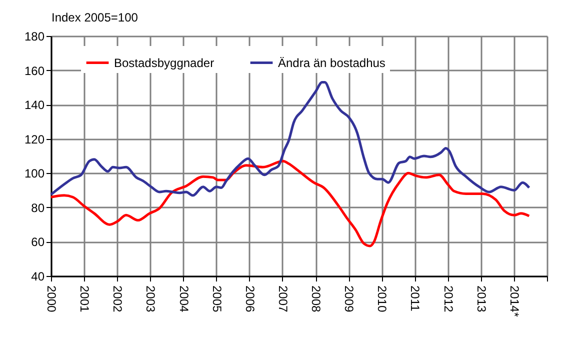 The width and height of the screenshot is (568, 338). What do you see at coordinates (34, 139) in the screenshot?
I see `y-tick-label: 120` at bounding box center [34, 139].